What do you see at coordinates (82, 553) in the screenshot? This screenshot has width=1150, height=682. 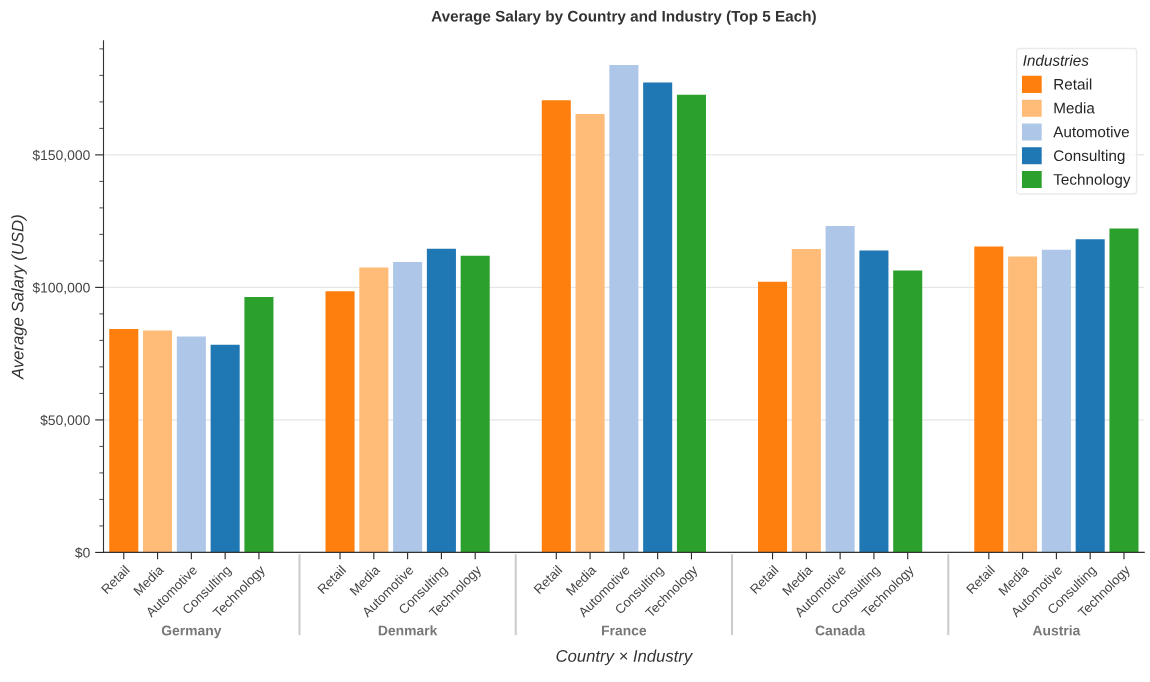 I see `y-tick-label: $0` at bounding box center [82, 553].